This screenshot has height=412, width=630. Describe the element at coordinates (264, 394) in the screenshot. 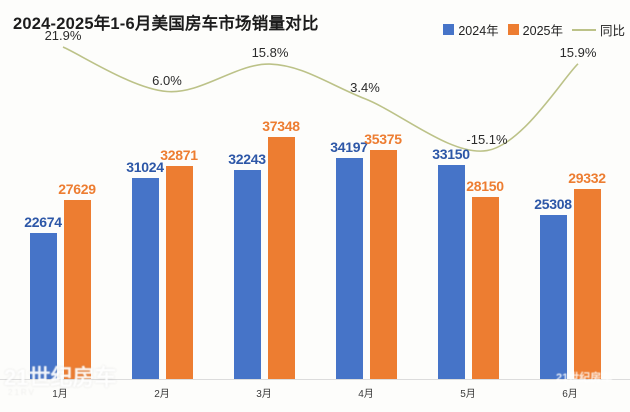

I see `x-axis-label-3月: 3月` at that location.